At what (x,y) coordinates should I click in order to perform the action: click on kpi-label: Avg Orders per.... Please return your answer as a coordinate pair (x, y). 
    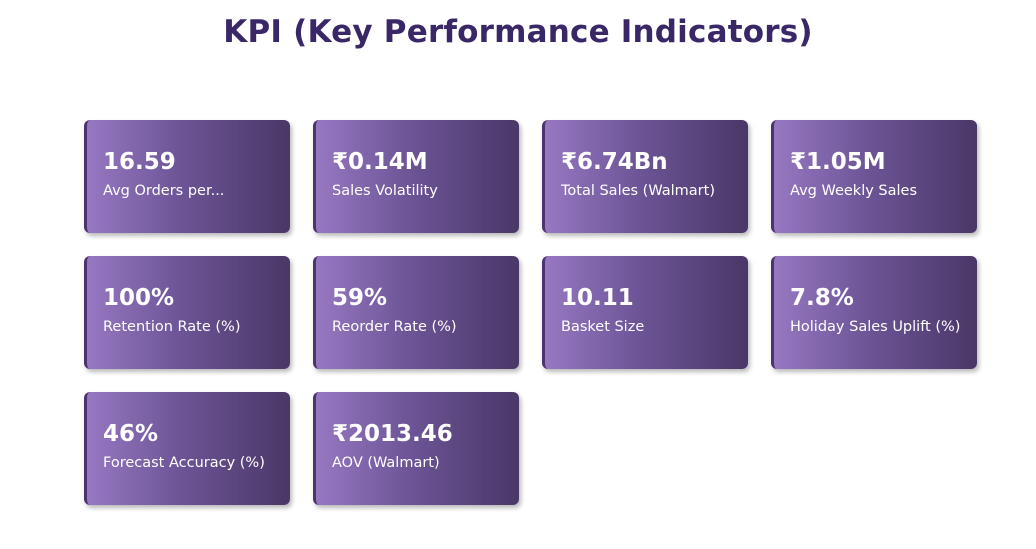
    Looking at the image, I should click on (164, 191).